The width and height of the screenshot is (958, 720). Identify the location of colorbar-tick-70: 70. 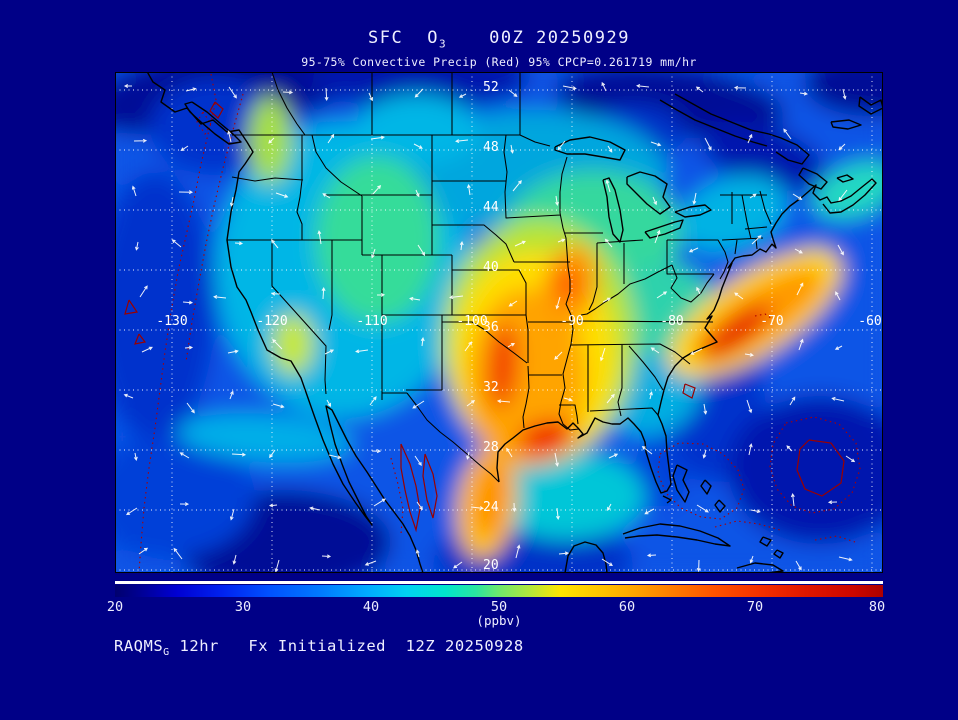
(755, 607).